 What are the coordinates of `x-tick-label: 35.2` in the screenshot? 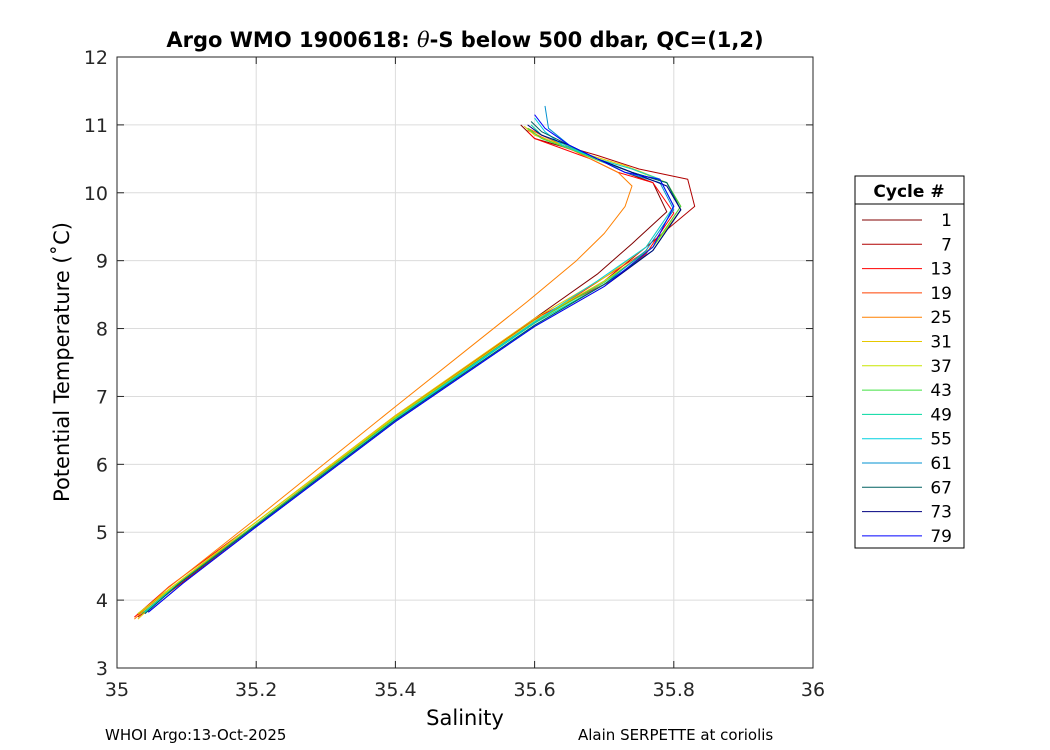 It's located at (256, 690).